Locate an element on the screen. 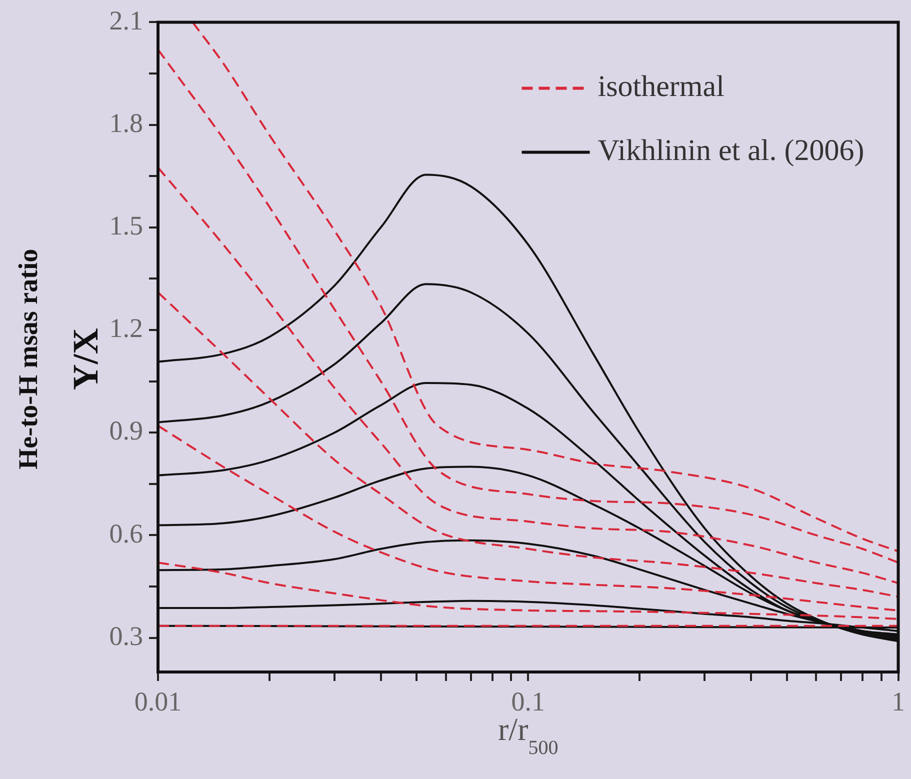  y-tick-label: 0.9 is located at coordinates (126, 431).